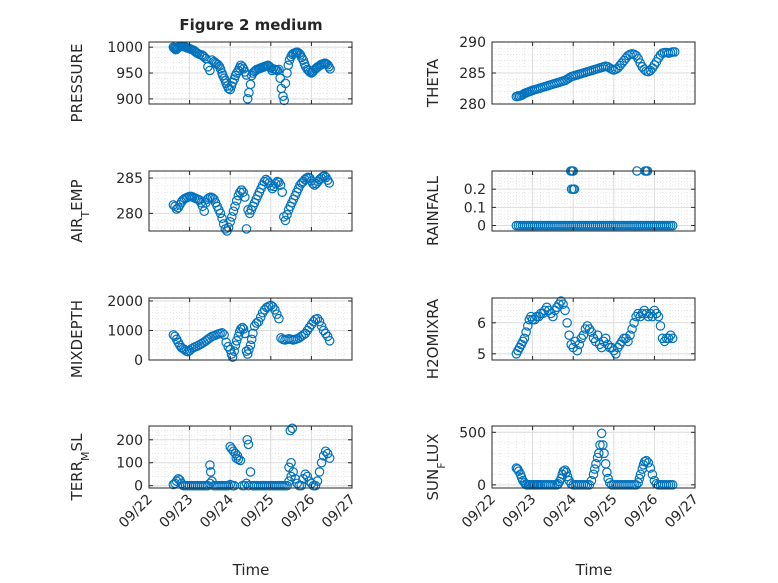  I want to click on y-tick-label: 0.1, so click(475, 208).